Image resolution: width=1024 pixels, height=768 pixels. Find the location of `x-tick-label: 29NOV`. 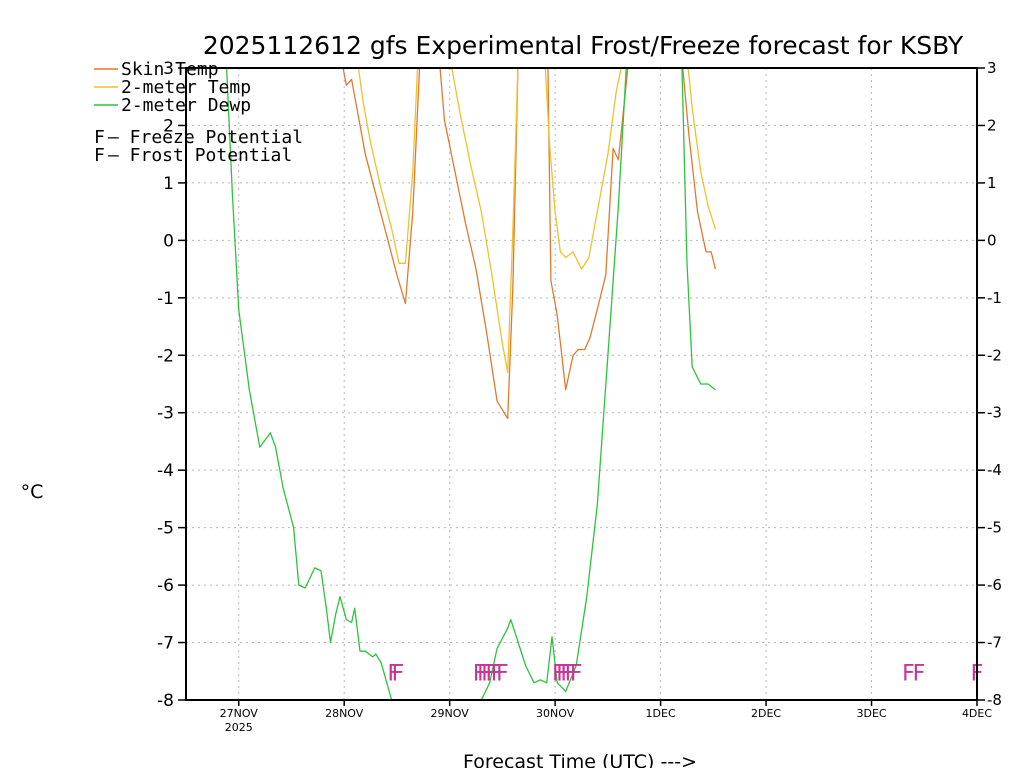

x-tick-label: 29NOV is located at coordinates (450, 713).